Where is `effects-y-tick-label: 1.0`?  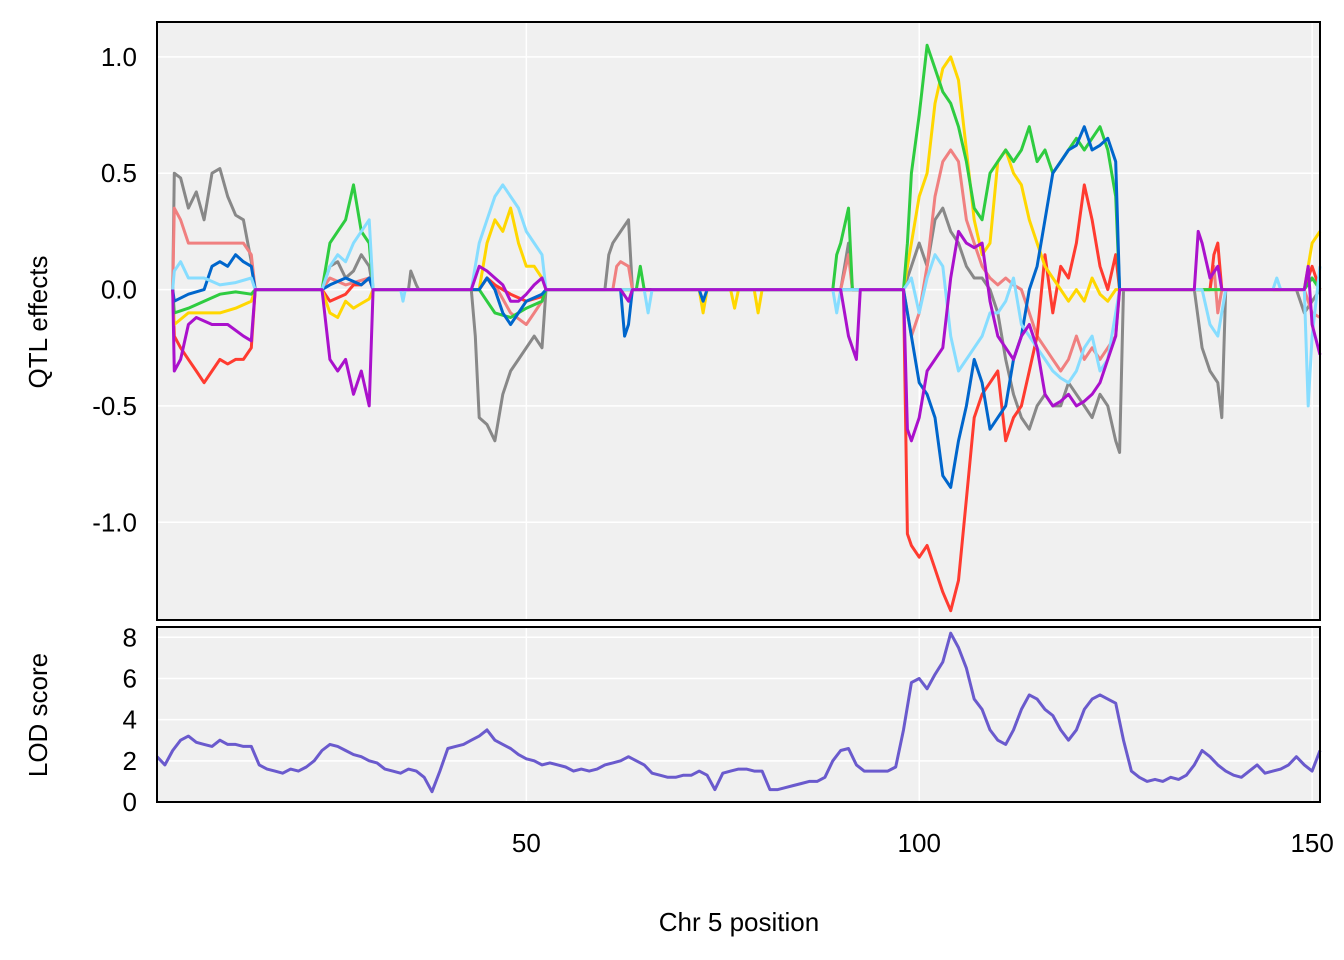 effects-y-tick-label: 1.0 is located at coordinates (119, 57).